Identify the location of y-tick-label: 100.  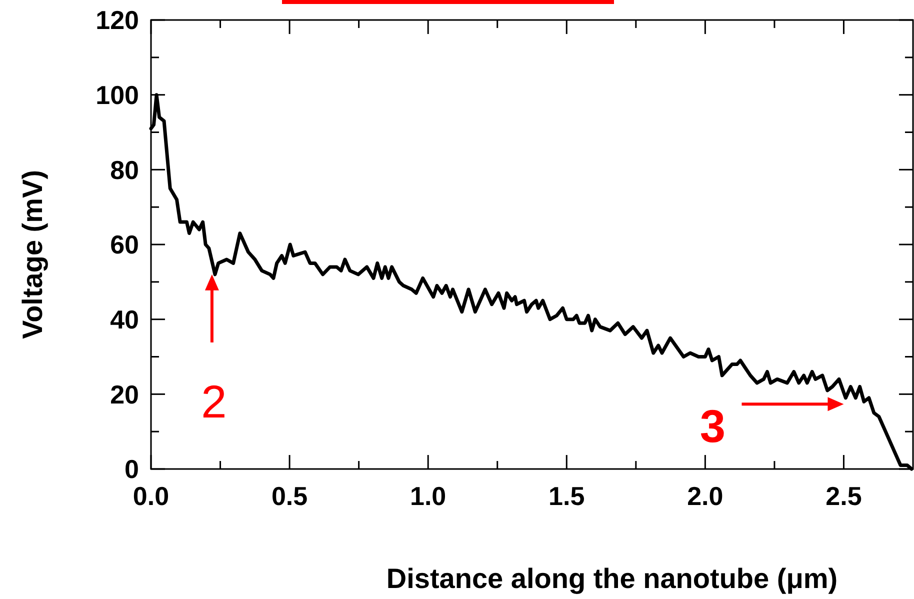
(117, 95).